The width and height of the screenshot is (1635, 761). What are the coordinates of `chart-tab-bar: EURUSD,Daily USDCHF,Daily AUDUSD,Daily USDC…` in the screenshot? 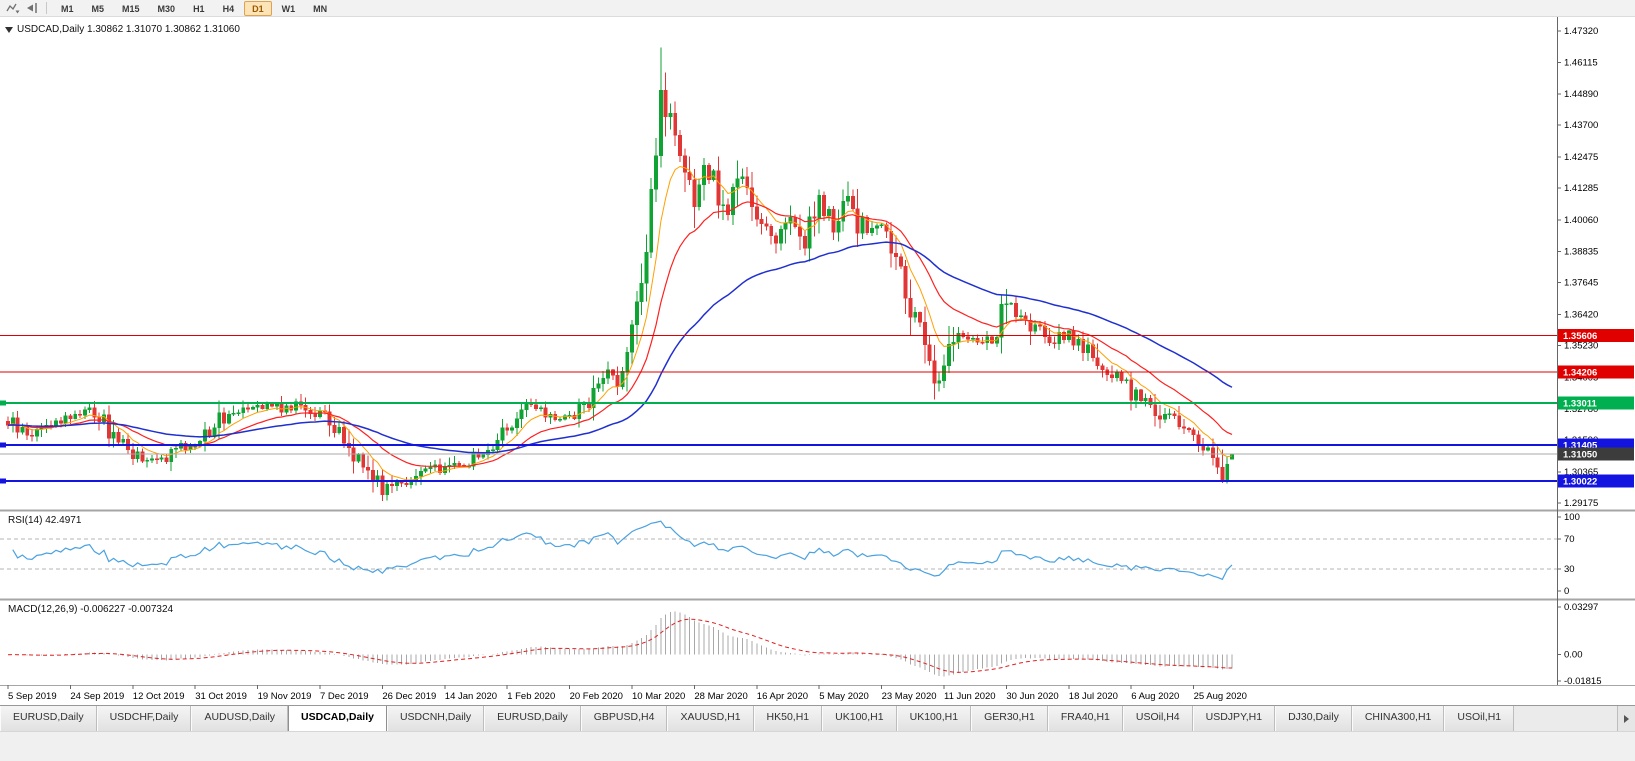 It's located at (817, 718).